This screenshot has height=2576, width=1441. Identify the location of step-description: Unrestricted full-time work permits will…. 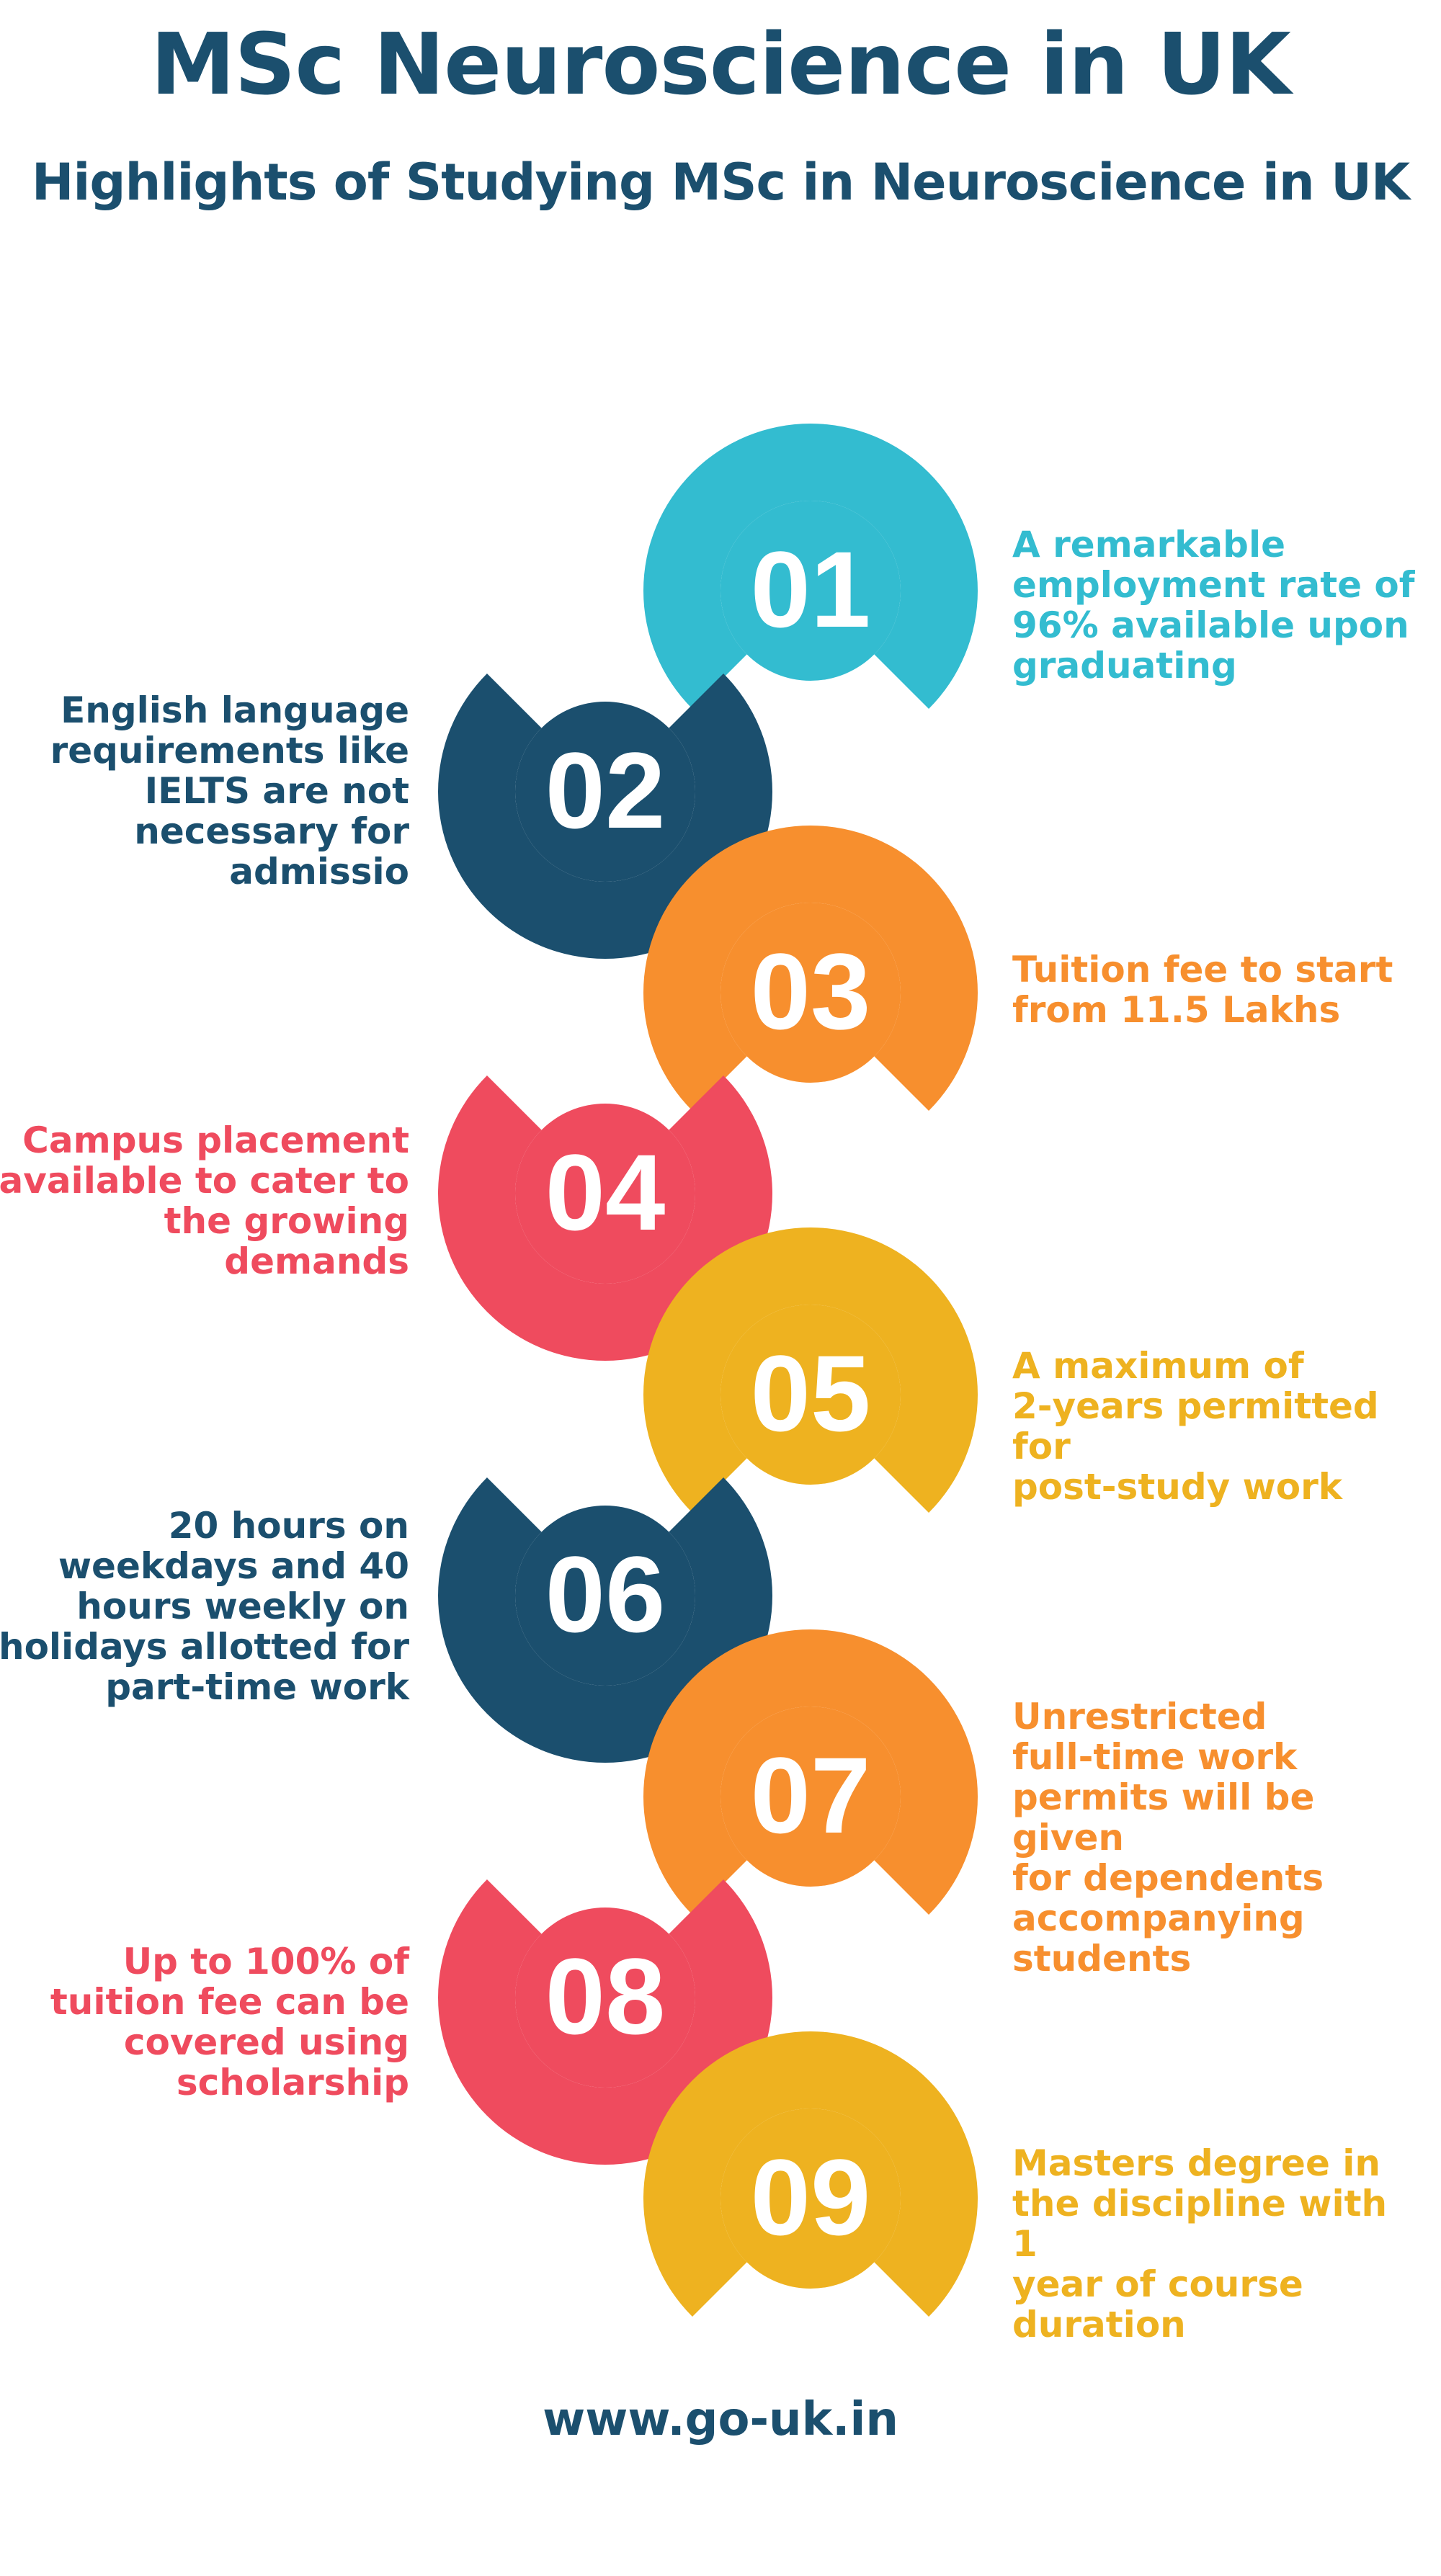
(1168, 1838).